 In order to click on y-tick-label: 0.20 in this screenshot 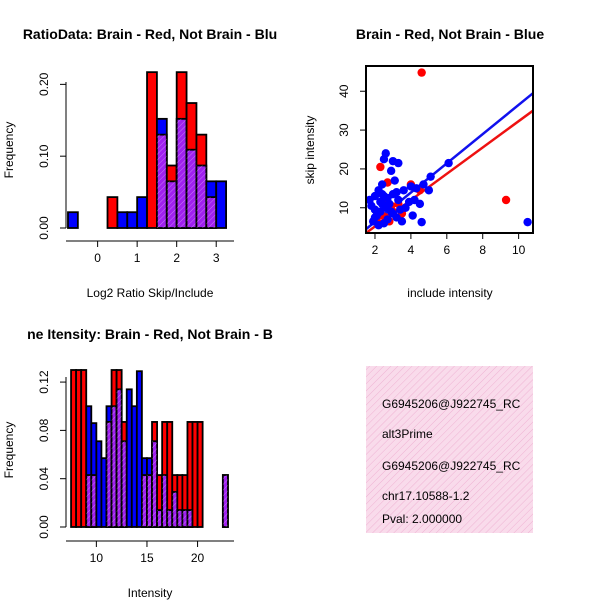, I will do `click(44, 84)`.